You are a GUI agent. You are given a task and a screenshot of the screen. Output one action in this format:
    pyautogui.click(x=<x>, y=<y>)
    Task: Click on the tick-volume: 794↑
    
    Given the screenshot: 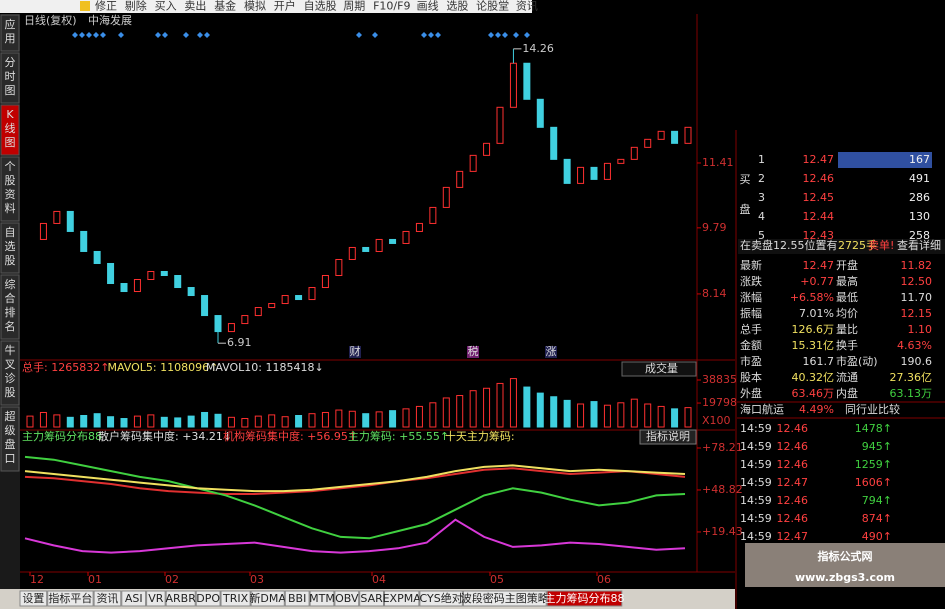 What is the action you would take?
    pyautogui.click(x=877, y=500)
    